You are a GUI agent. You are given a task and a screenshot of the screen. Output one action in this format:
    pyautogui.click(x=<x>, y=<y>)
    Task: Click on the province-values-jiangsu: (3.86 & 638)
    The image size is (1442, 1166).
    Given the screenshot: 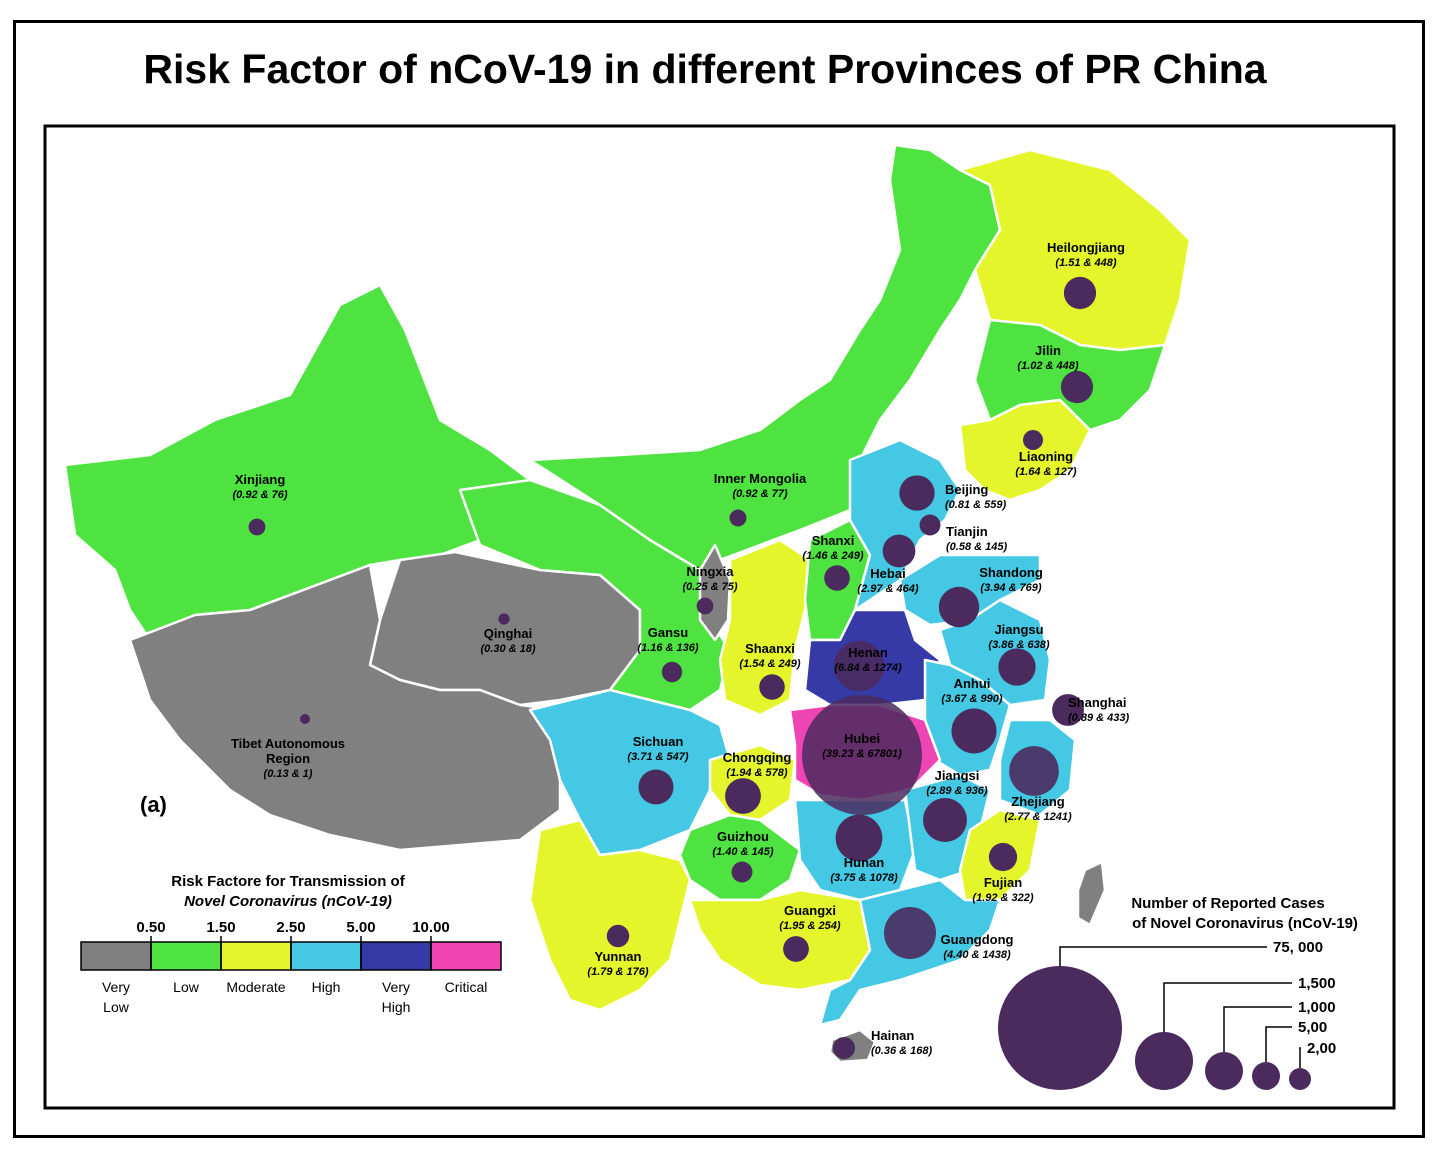 What is the action you would take?
    pyautogui.click(x=1018, y=645)
    